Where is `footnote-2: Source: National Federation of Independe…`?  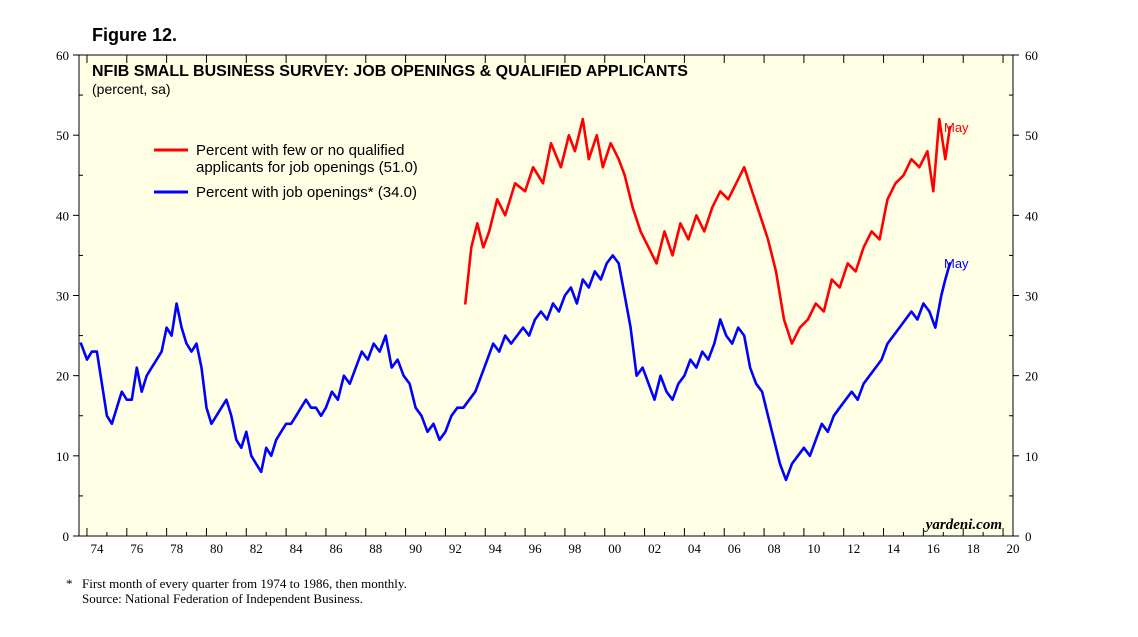
footnote-2: Source: National Federation of Independe… is located at coordinates (236, 598).